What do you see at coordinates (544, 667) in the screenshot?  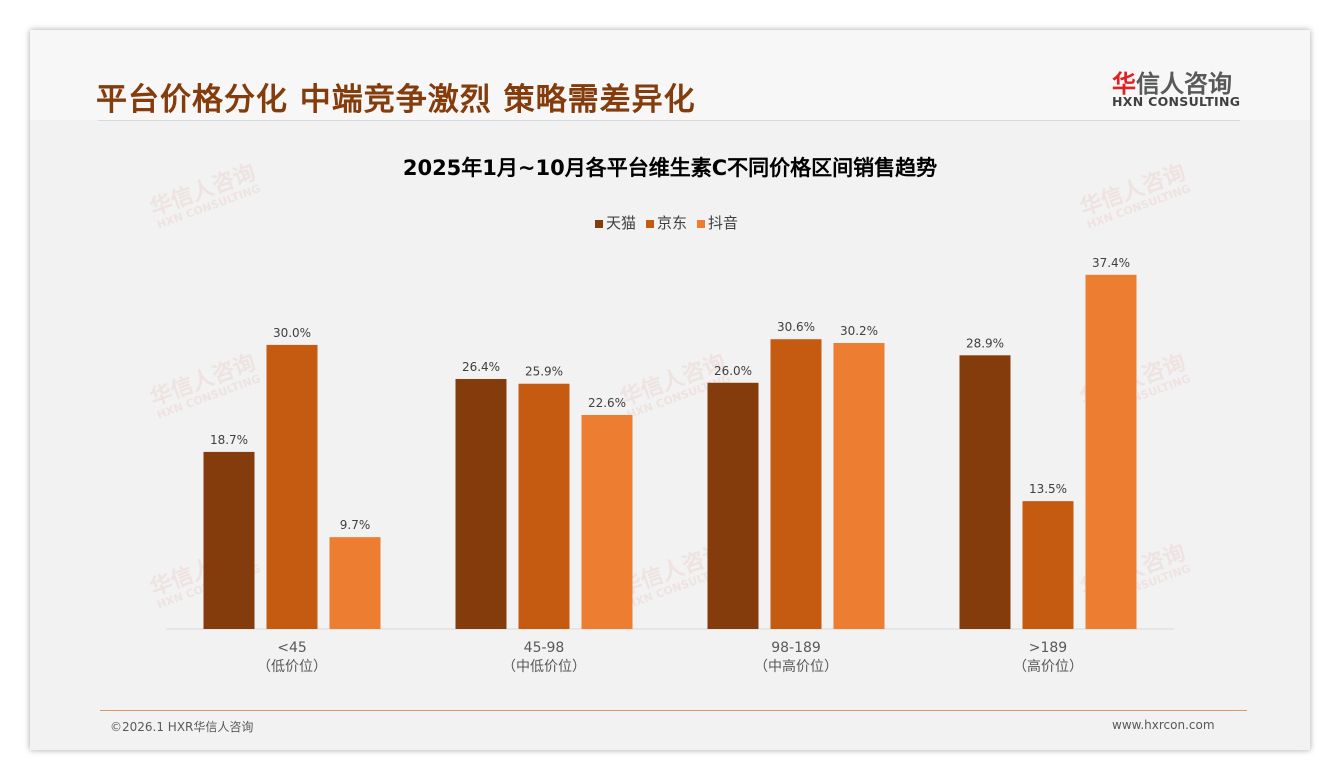 I see `x-tick-sublabel: （中低价位）` at bounding box center [544, 667].